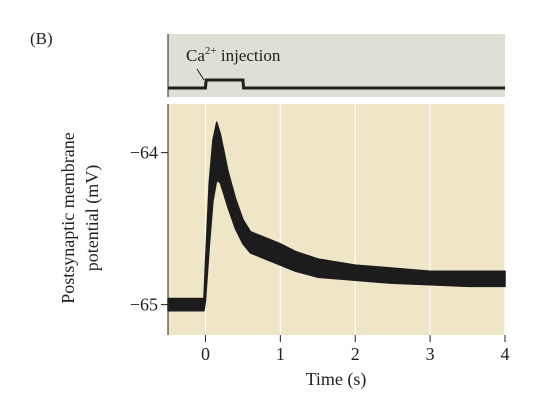 The height and width of the screenshot is (404, 551). I want to click on annotation-leader-line, so click(200, 74).